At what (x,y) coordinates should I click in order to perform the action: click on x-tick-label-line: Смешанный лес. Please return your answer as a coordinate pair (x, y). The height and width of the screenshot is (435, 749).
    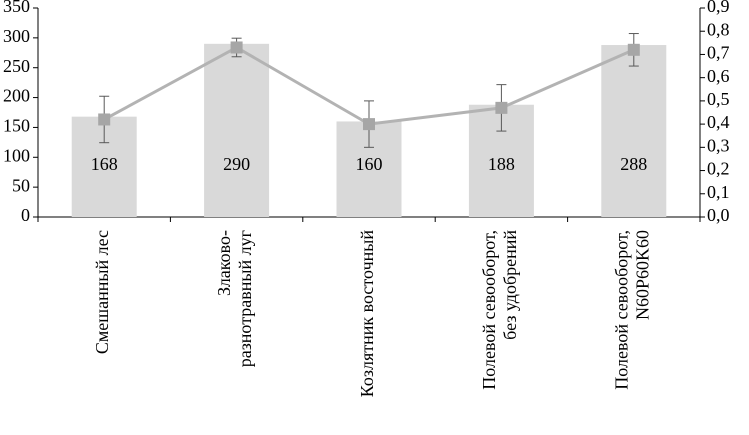
    Looking at the image, I should click on (102, 292).